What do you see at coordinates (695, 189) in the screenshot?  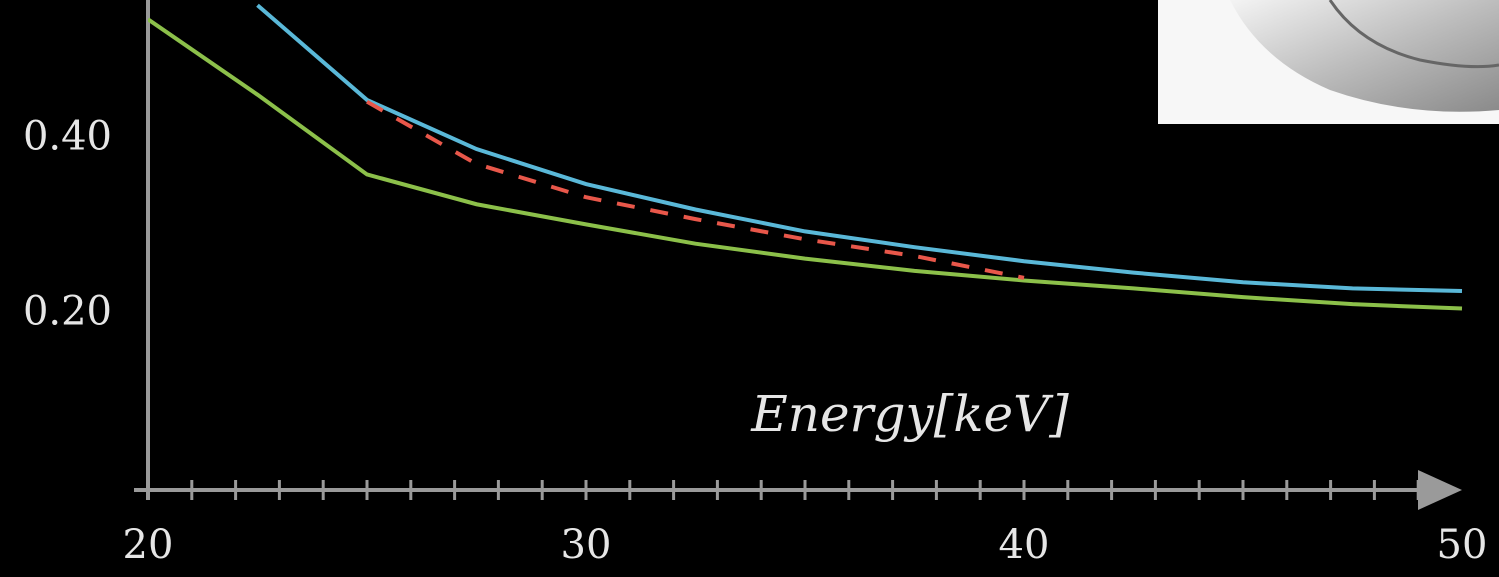 I see `series-line` at bounding box center [695, 189].